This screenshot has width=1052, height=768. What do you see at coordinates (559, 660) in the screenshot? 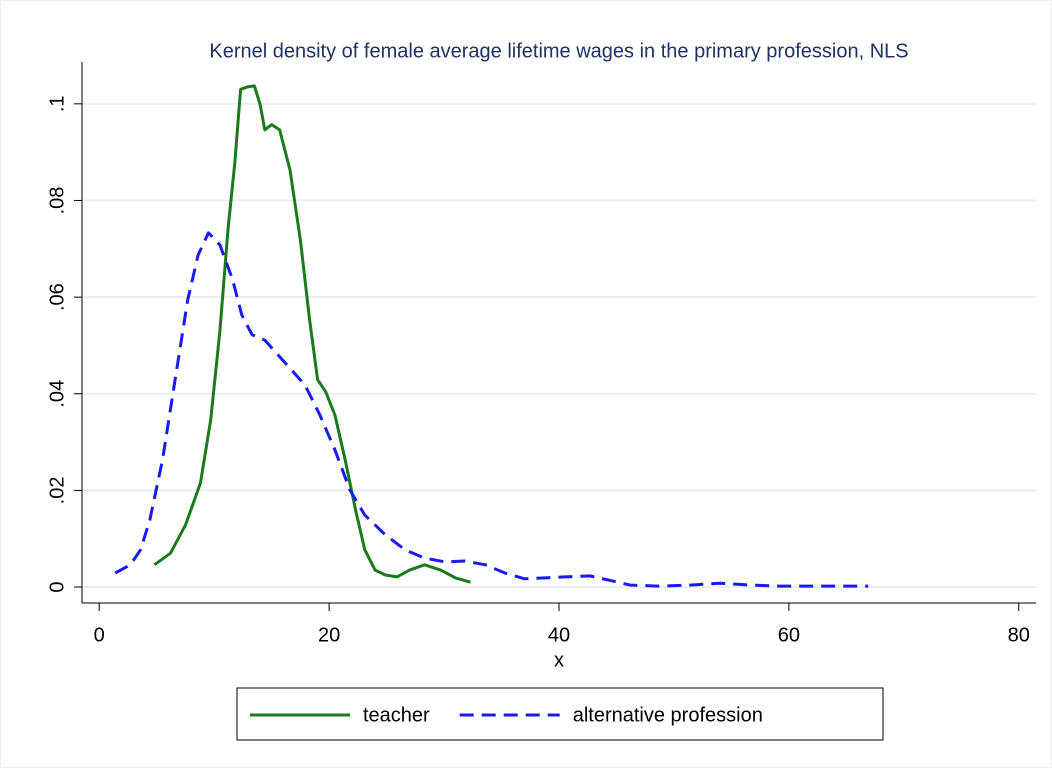
I see `x-axis-label: x` at bounding box center [559, 660].